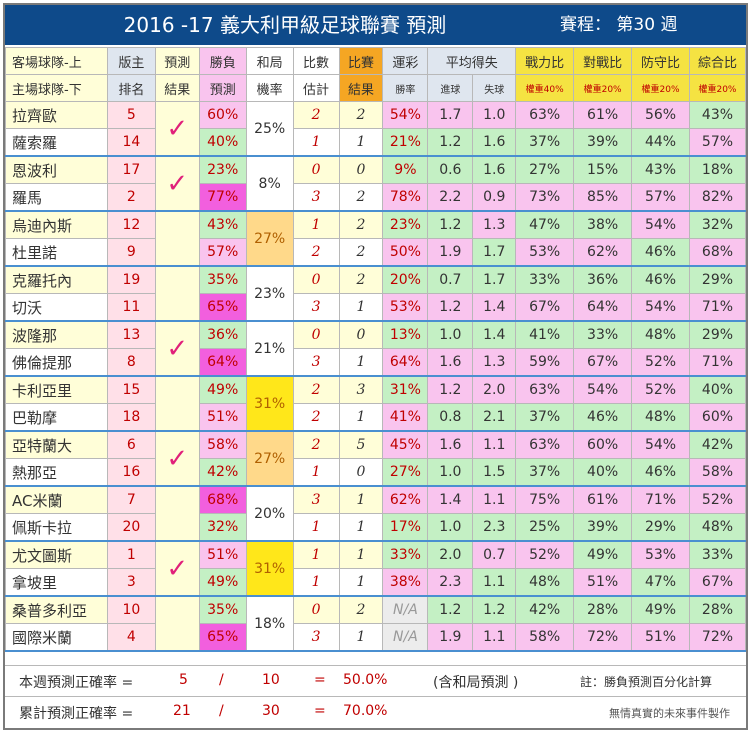  Describe the element at coordinates (405, 88) in the screenshot. I see `header-lottery-2: 勝率` at that location.